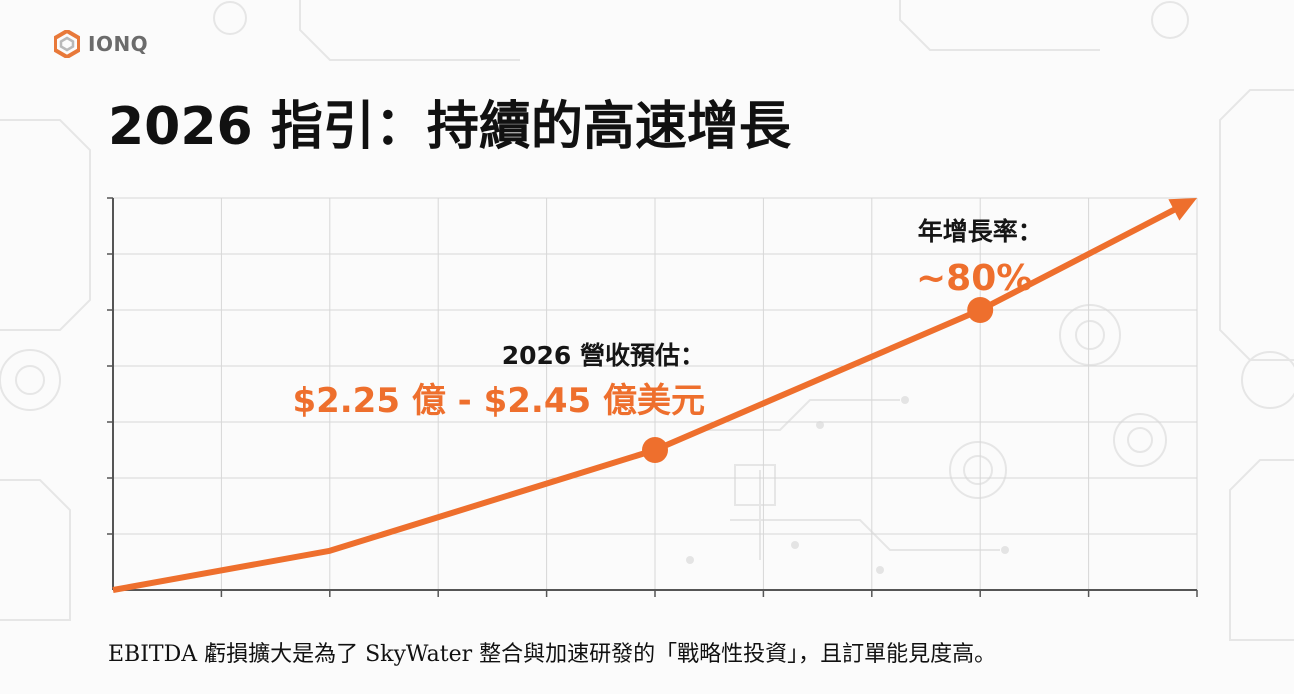 The width and height of the screenshot is (1294, 694). What do you see at coordinates (498, 401) in the screenshot?
I see `point-label-value: $2.25 億 - $2.45 億美元` at bounding box center [498, 401].